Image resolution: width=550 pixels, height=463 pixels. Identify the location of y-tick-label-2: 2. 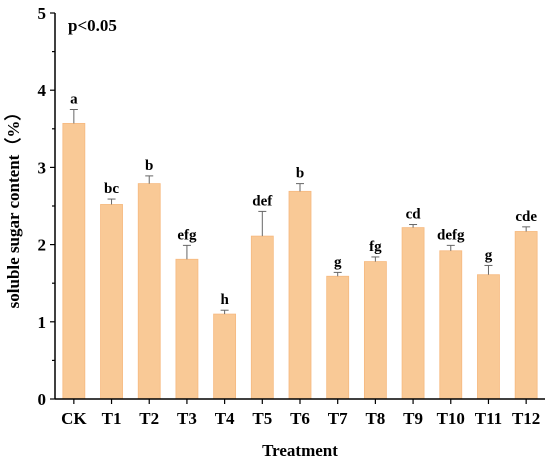
(42, 245).